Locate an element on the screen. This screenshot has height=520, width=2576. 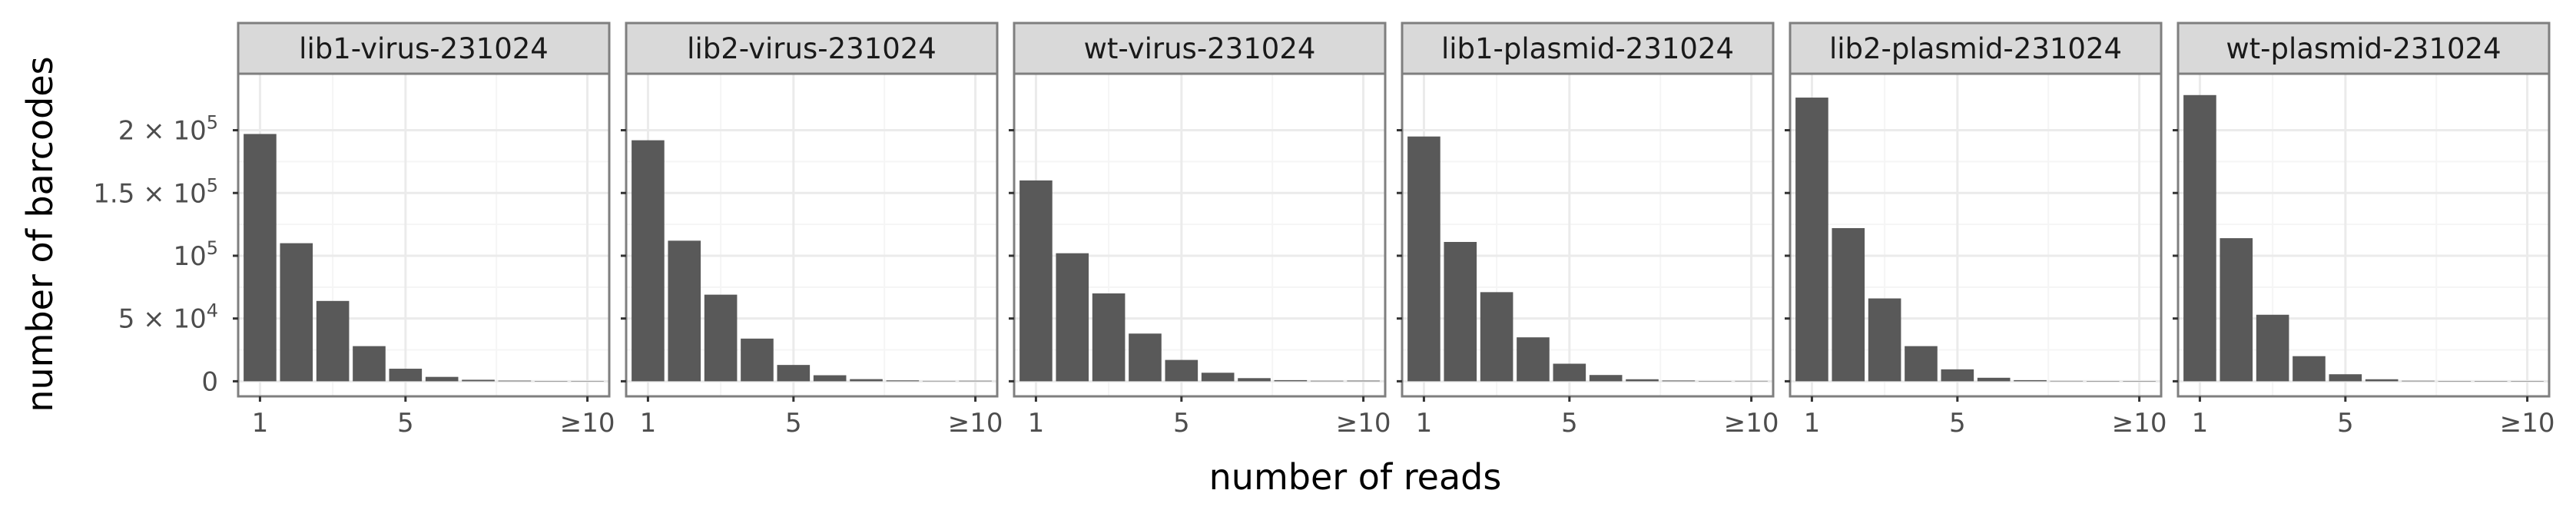
y-tick-label-base: 2 × 10 is located at coordinates (162, 131).